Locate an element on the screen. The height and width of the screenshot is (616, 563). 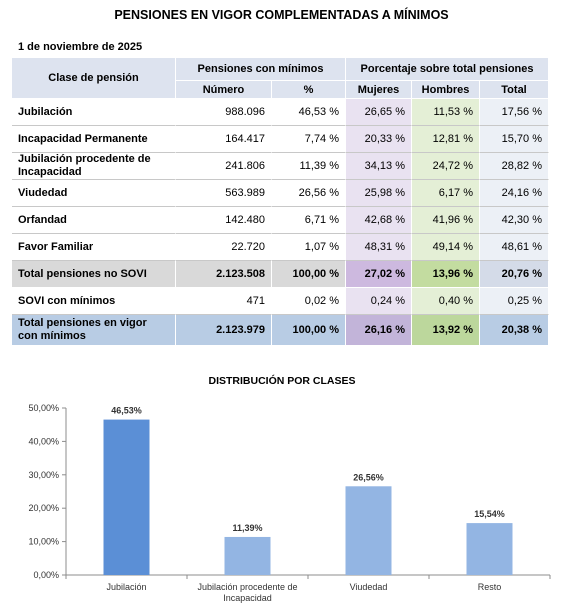
y-tick-label: 10,00% is located at coordinates (43, 542).